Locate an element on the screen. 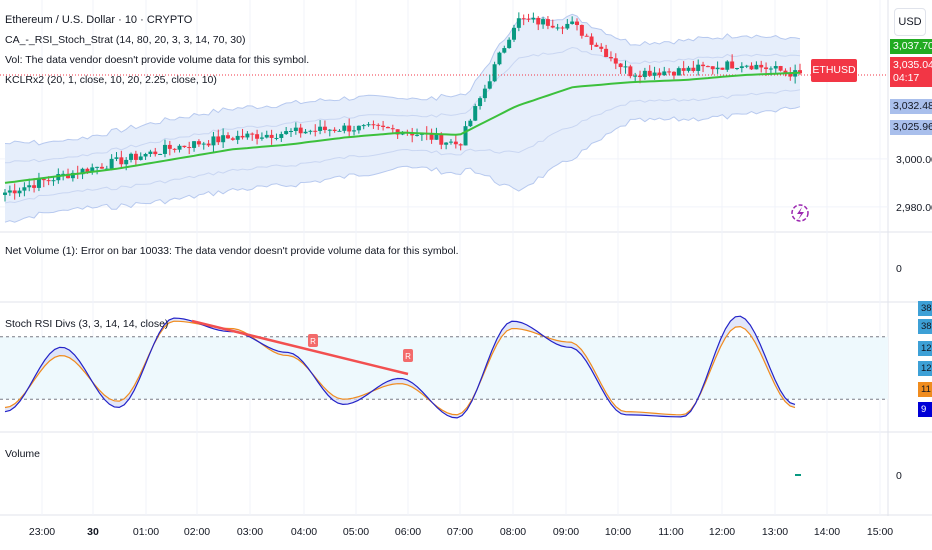 This screenshot has height=550, width=932. time-tick-label: 13:00 is located at coordinates (775, 532).